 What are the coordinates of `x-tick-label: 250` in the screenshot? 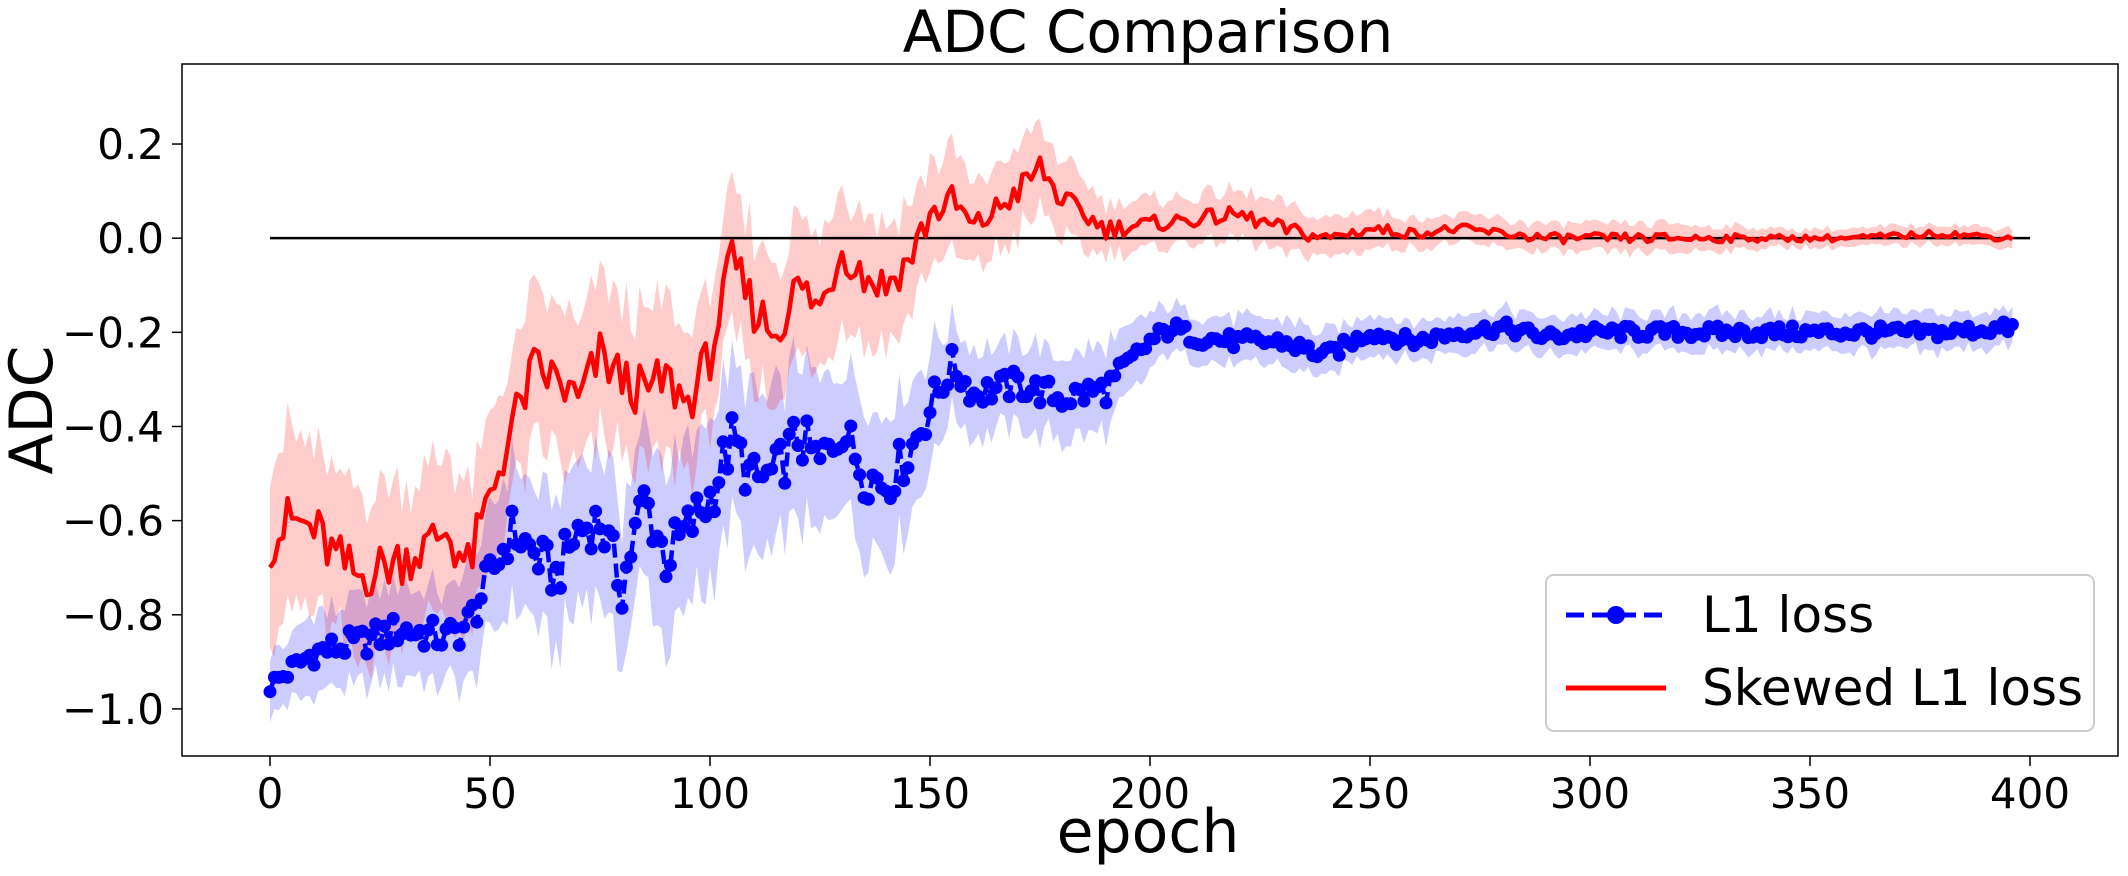 It's located at (1370, 793).